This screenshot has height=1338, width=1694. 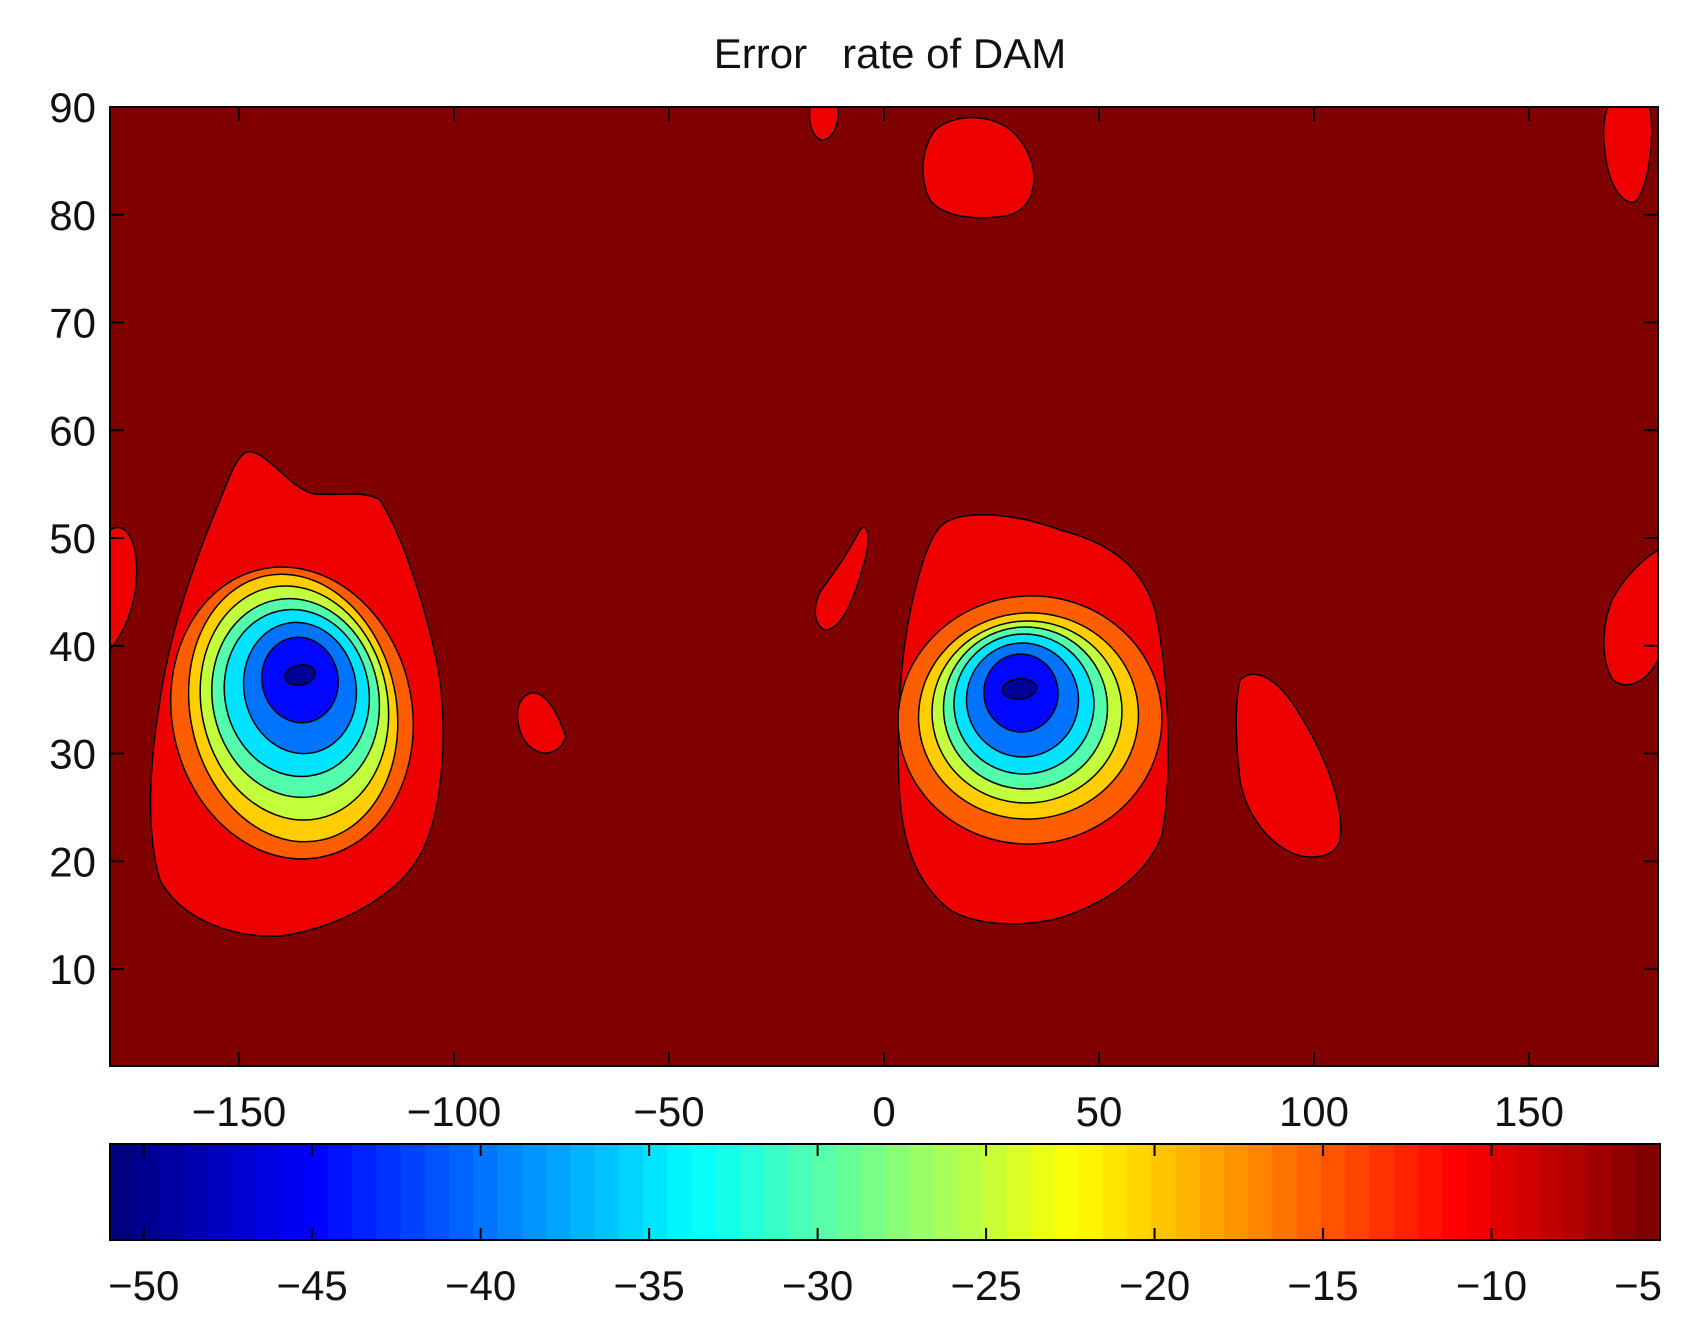 I want to click on colorbar-tick-label: −20, so click(x=1154, y=1285).